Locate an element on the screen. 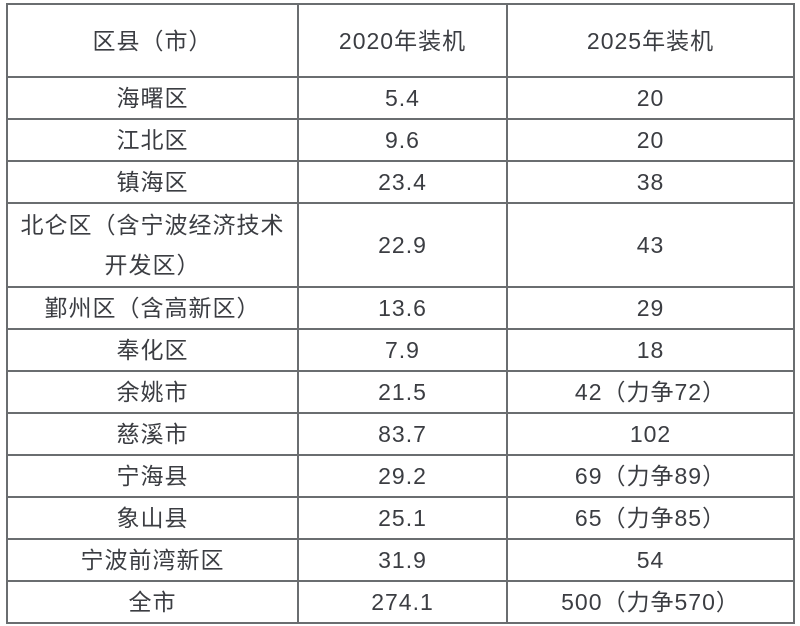 The image size is (800, 626). table-row: 宁海县 29.2 69（力争89） is located at coordinates (400, 476).